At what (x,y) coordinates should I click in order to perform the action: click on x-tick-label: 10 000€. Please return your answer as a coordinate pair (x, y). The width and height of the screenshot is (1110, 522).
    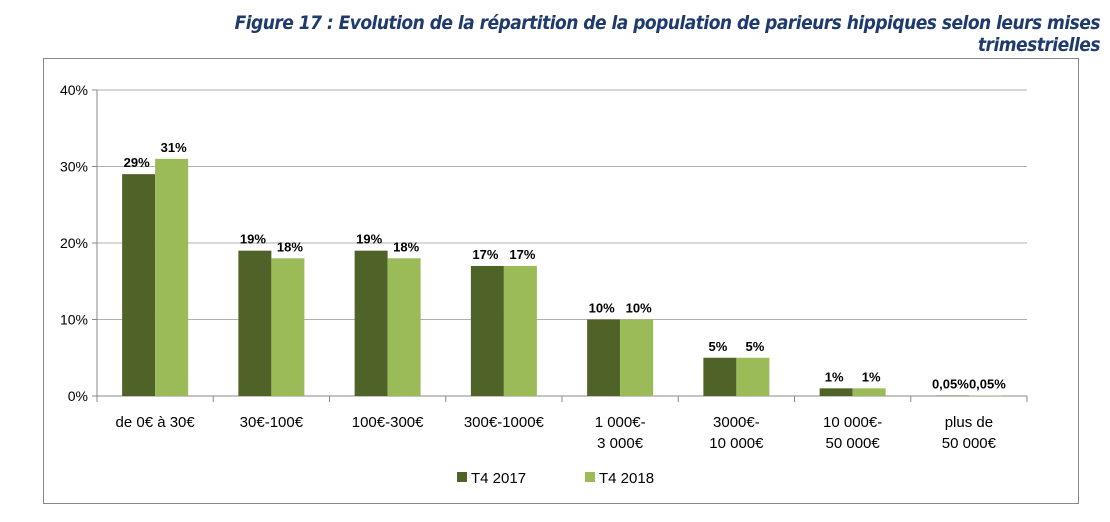
    Looking at the image, I should click on (736, 443).